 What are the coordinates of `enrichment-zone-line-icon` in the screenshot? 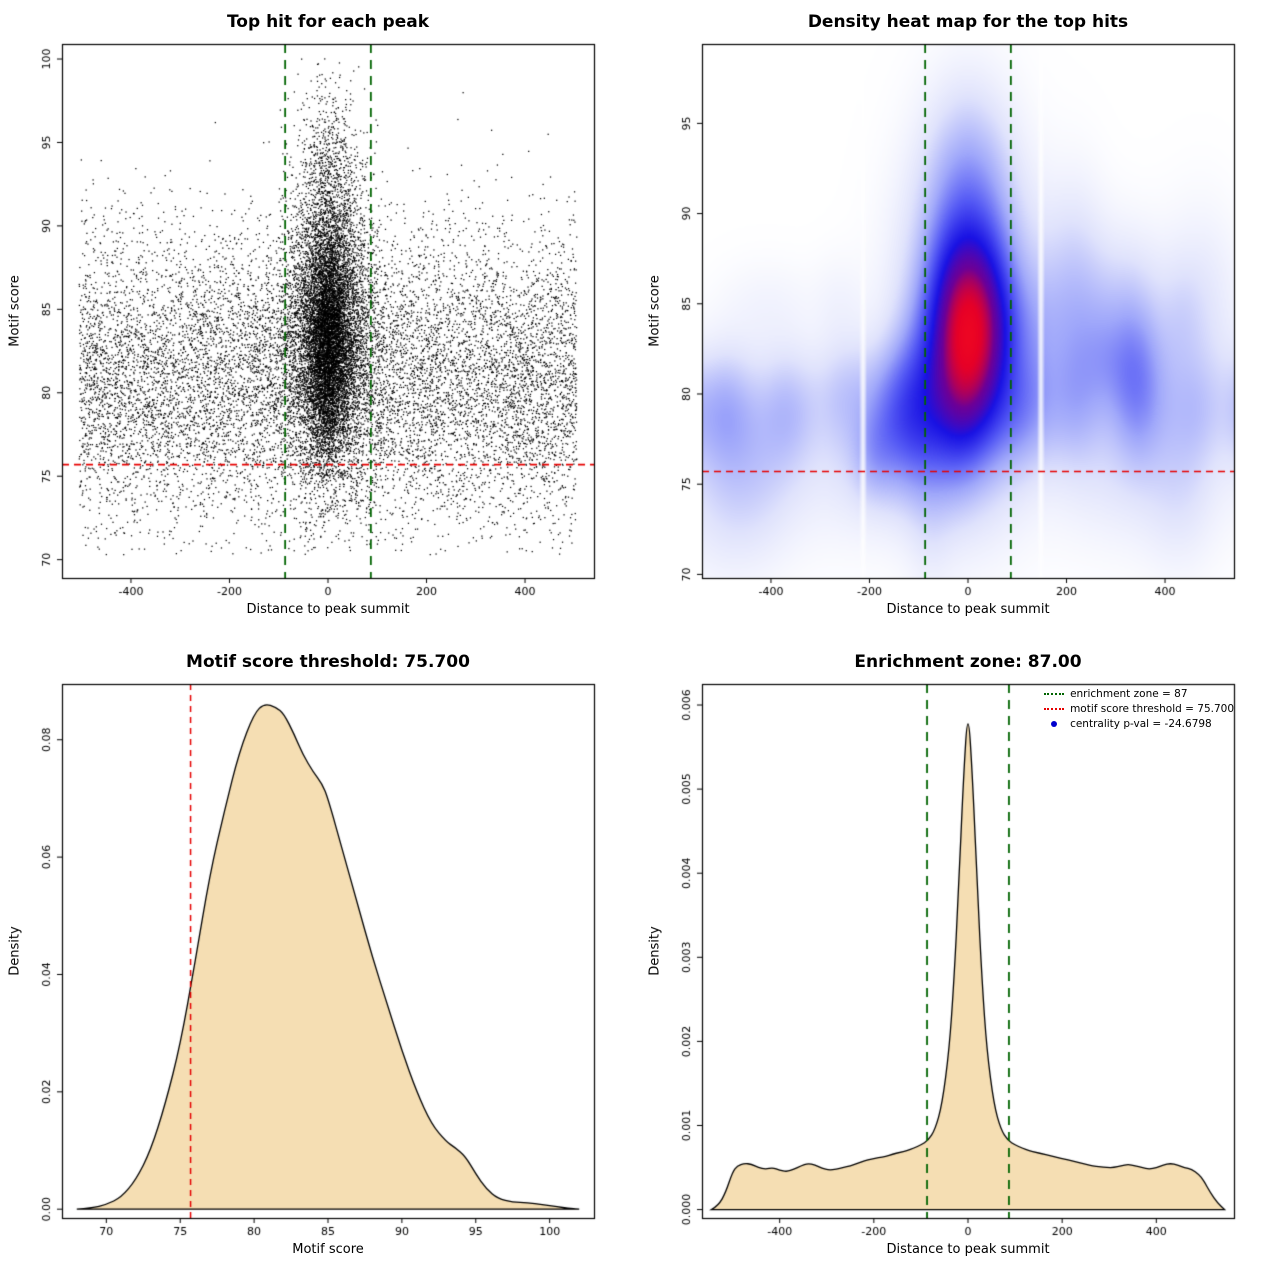 It's located at (1054, 693).